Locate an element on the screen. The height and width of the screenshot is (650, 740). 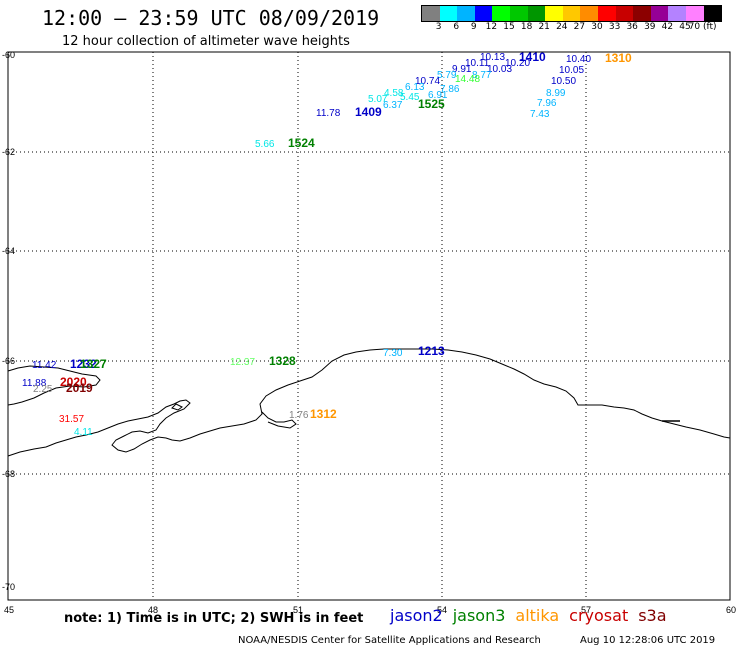
lat-tick-68: -68 is located at coordinates (8, 474).